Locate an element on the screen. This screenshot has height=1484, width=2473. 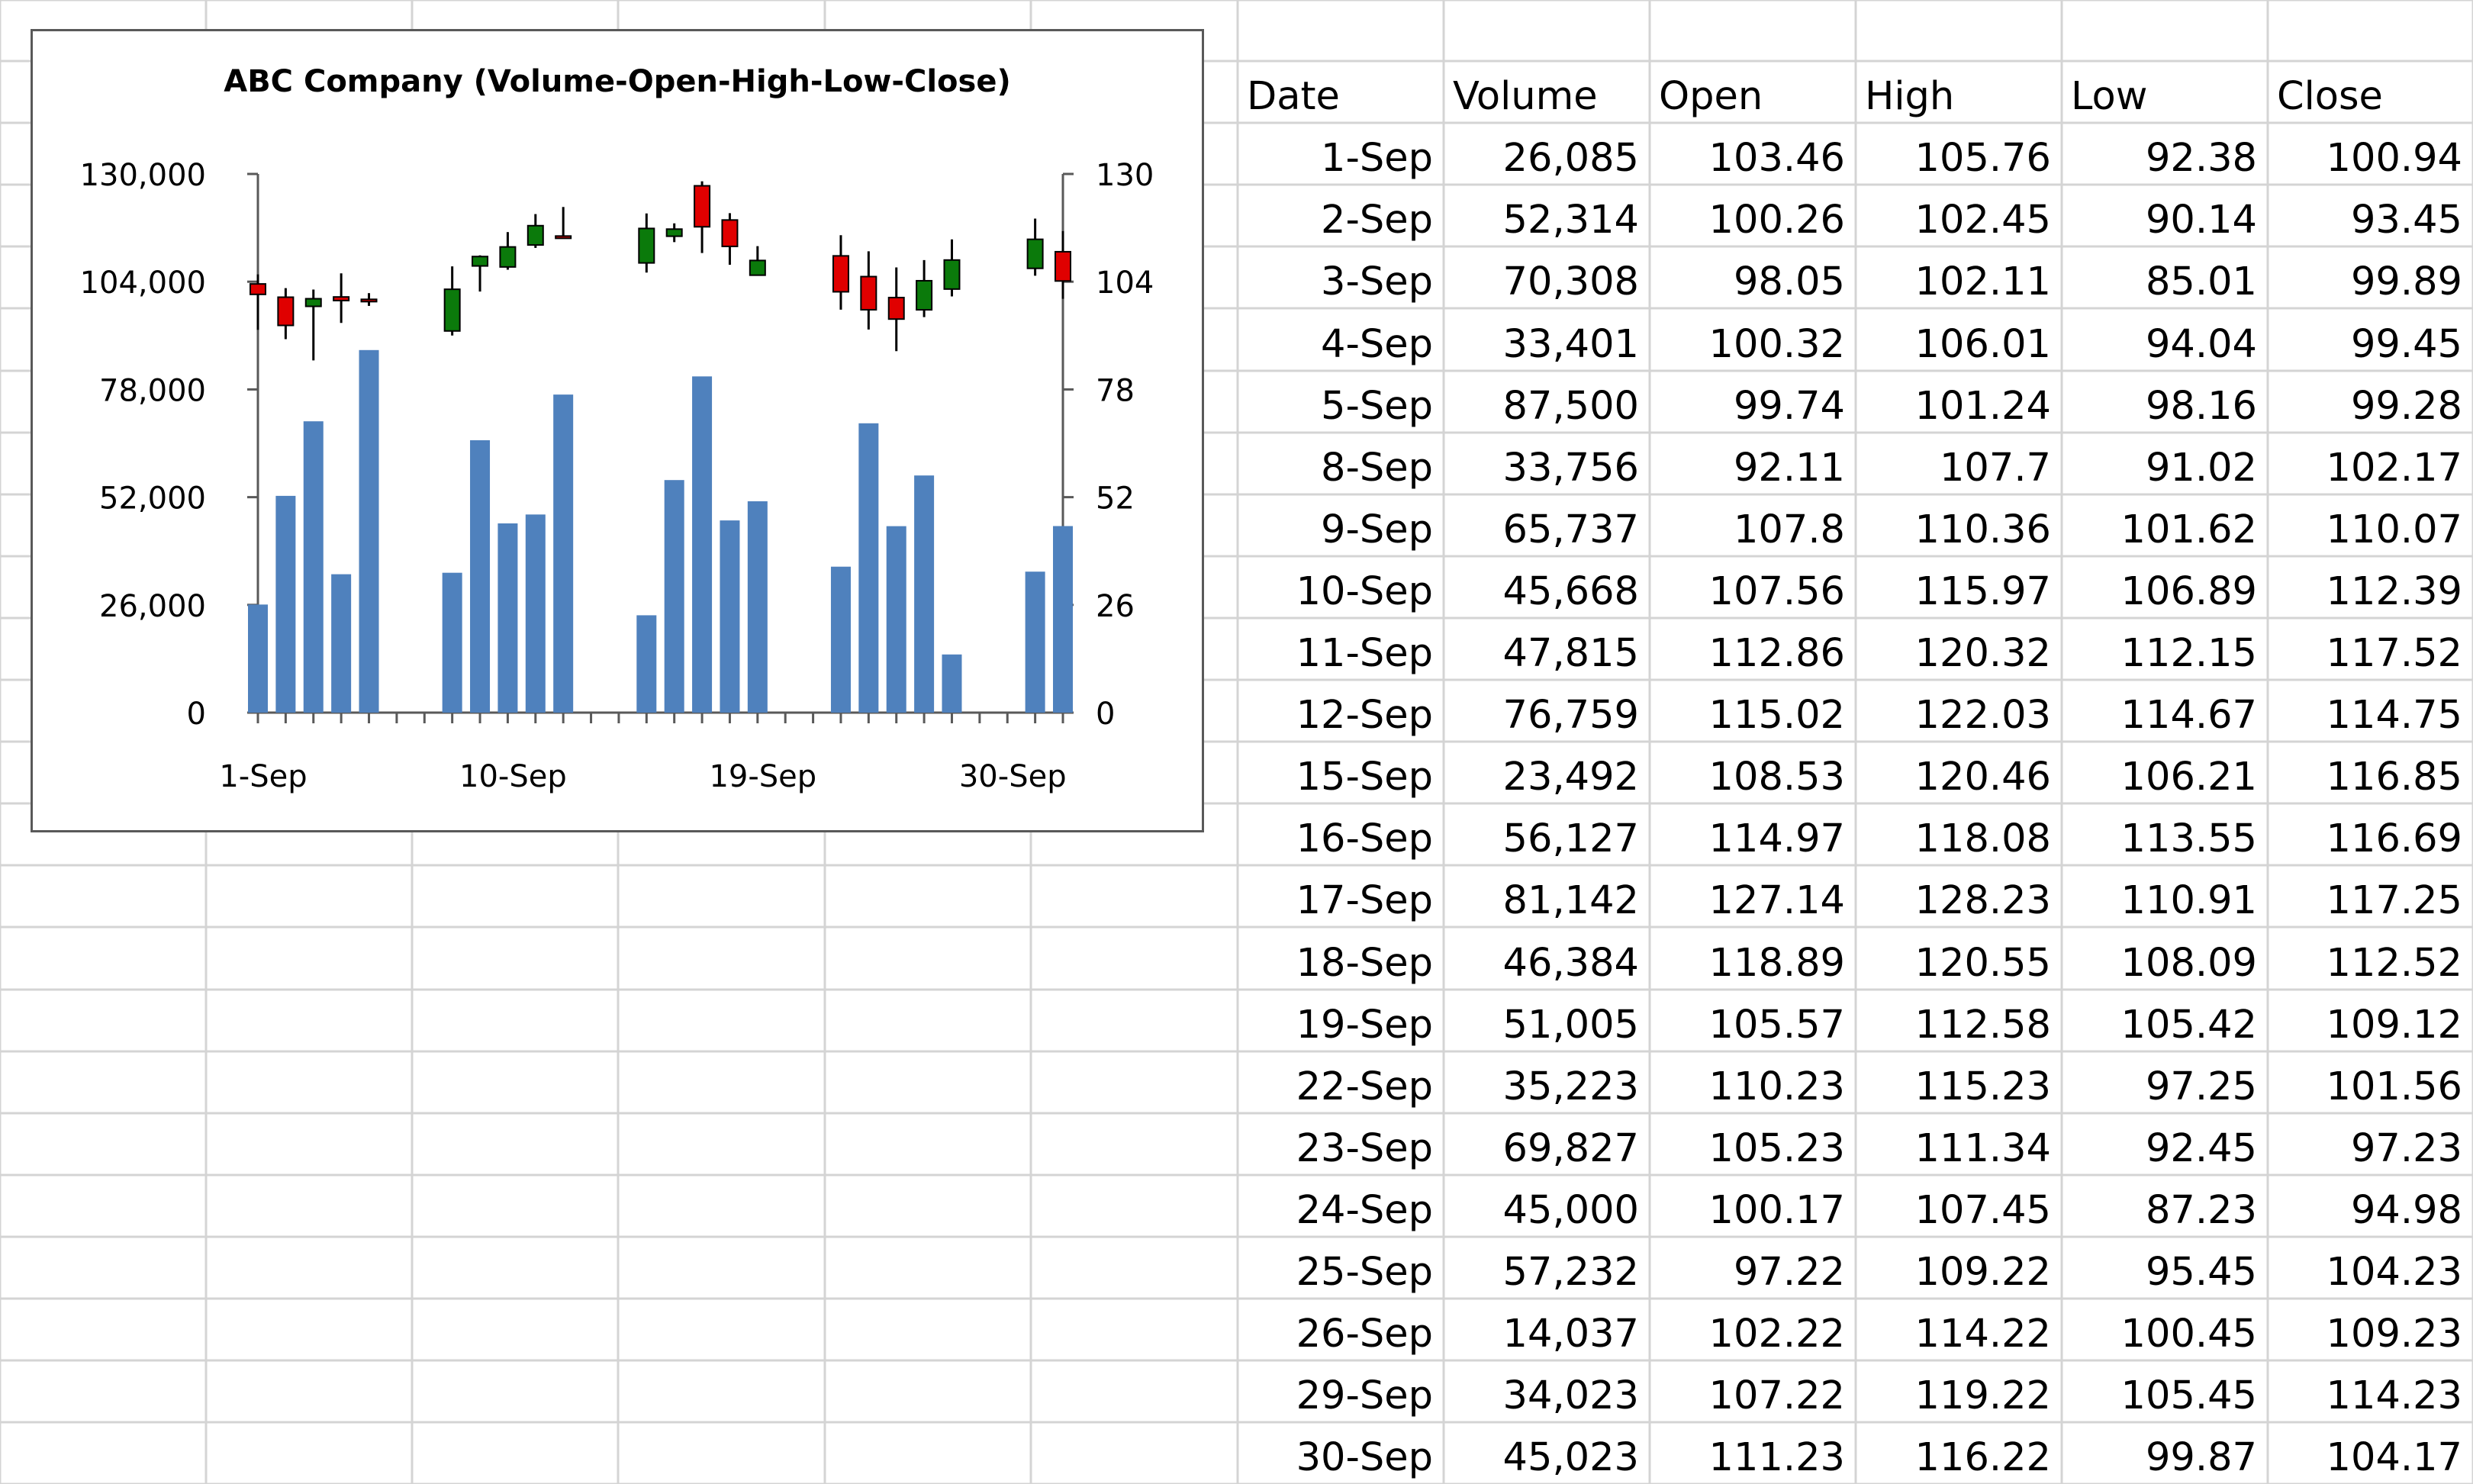
cell-volume: 87,500 is located at coordinates (1570, 406).